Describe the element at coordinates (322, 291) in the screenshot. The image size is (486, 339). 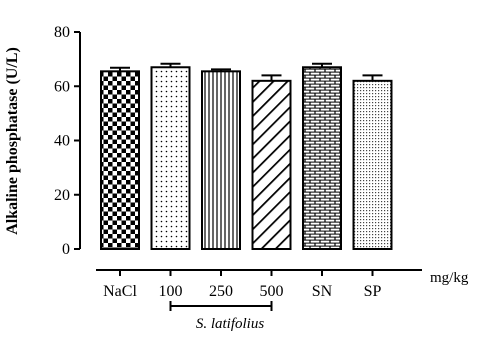
I see `x-tick-label: SN` at that location.